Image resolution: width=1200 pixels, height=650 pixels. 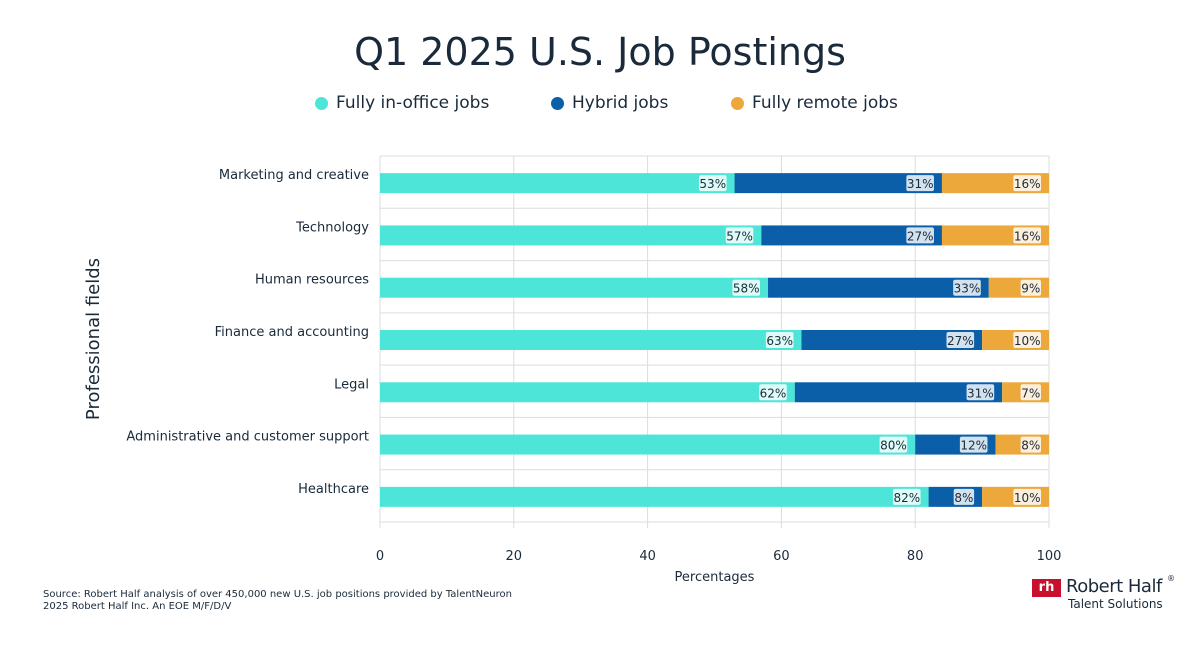 I want to click on brand-name: Robert Half, so click(x=1114, y=586).